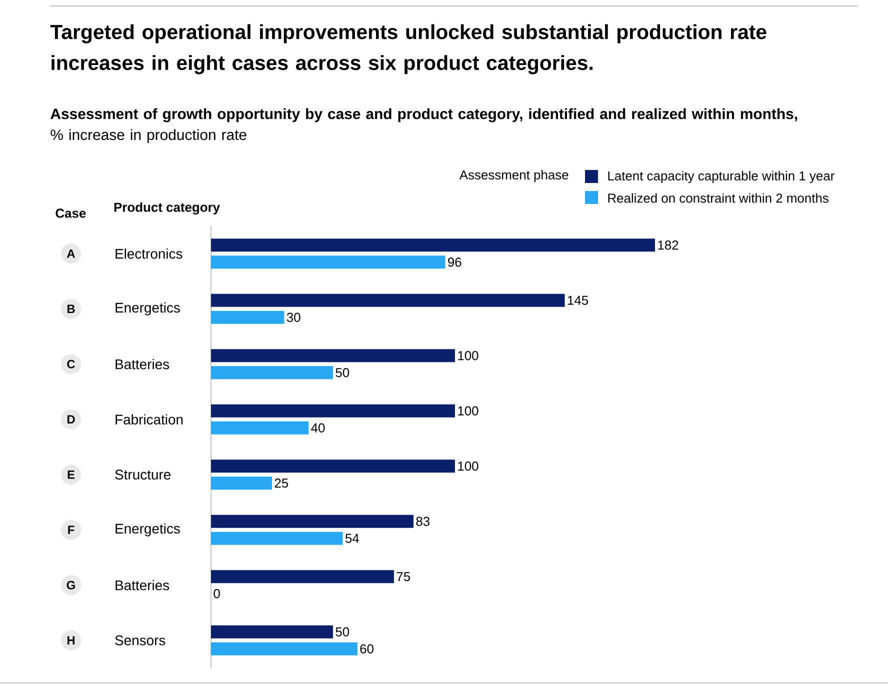 Image resolution: width=888 pixels, height=685 pixels. What do you see at coordinates (71, 213) in the screenshot?
I see `text: Case` at bounding box center [71, 213].